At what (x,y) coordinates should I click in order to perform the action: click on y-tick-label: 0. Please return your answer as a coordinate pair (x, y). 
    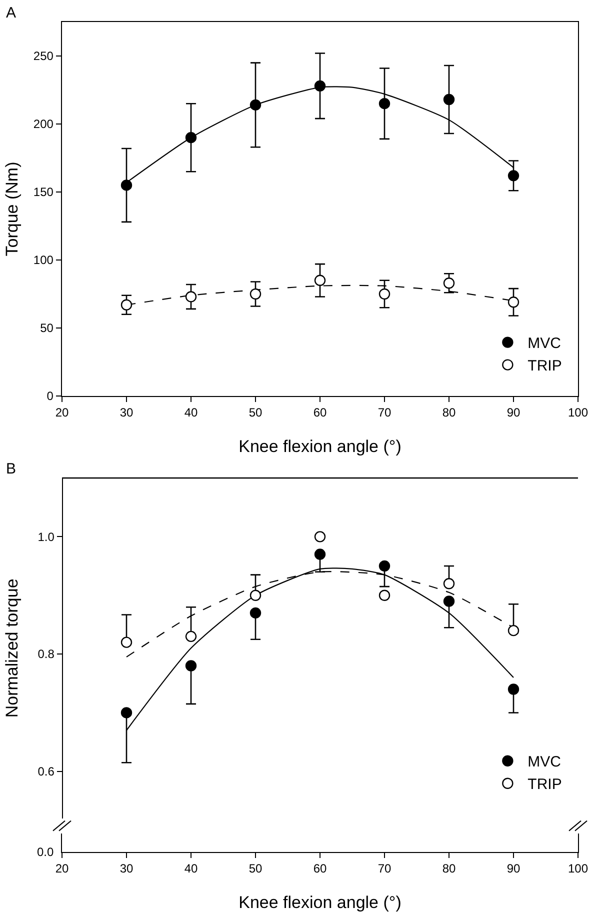
    Looking at the image, I should click on (50, 396).